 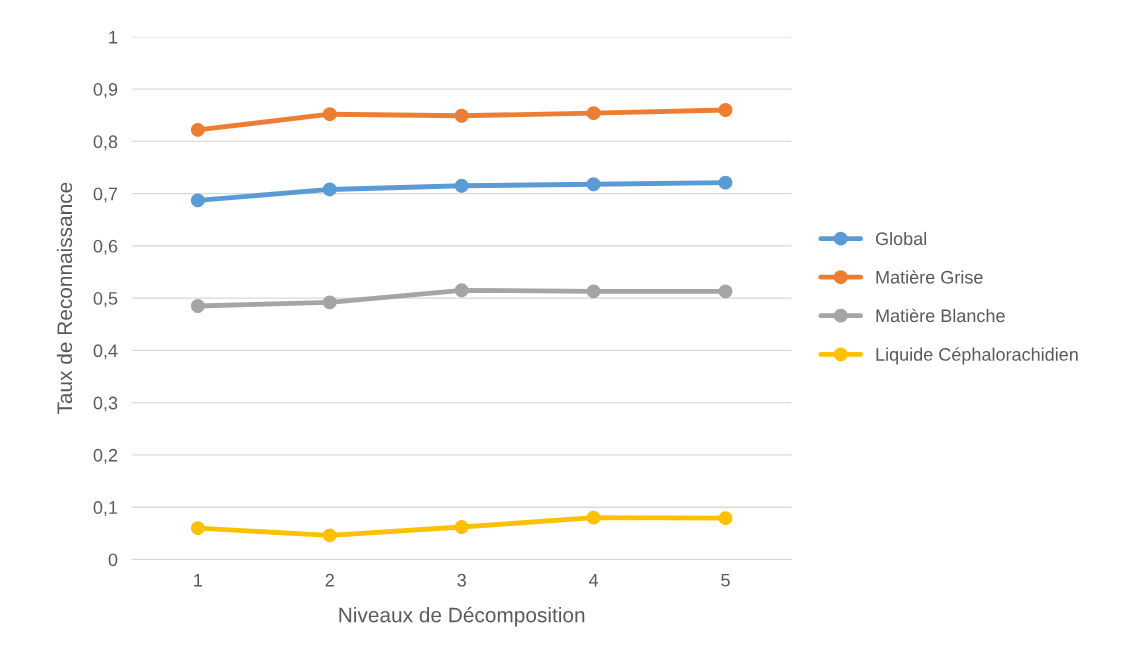 I want to click on legend-label: Matière Grise, so click(x=929, y=277).